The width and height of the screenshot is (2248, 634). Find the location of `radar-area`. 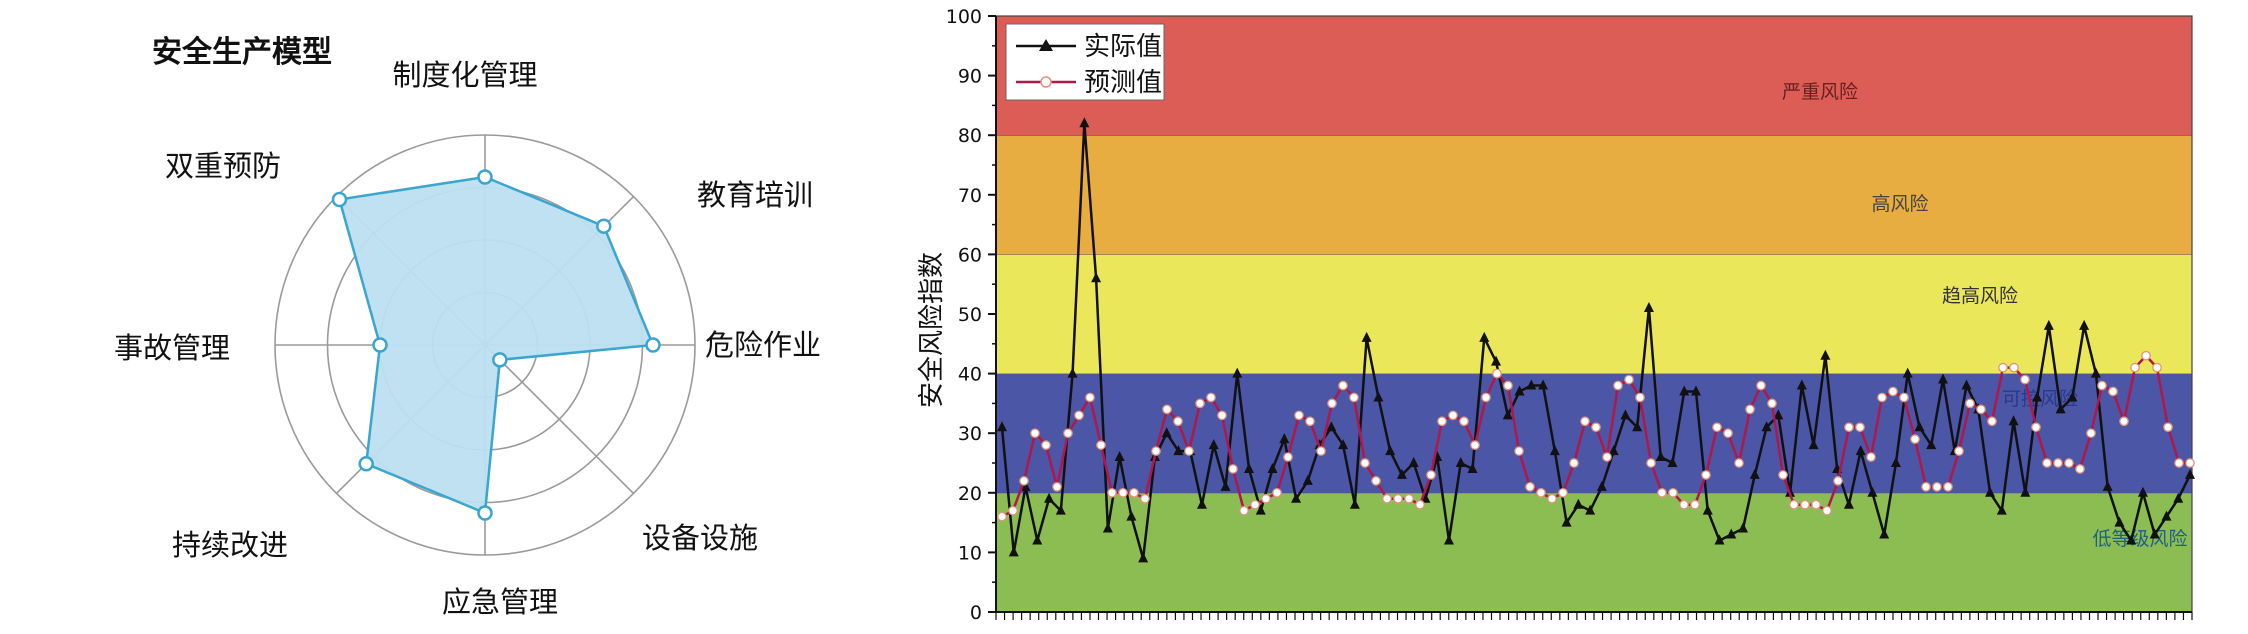

radar-area is located at coordinates (496, 345).